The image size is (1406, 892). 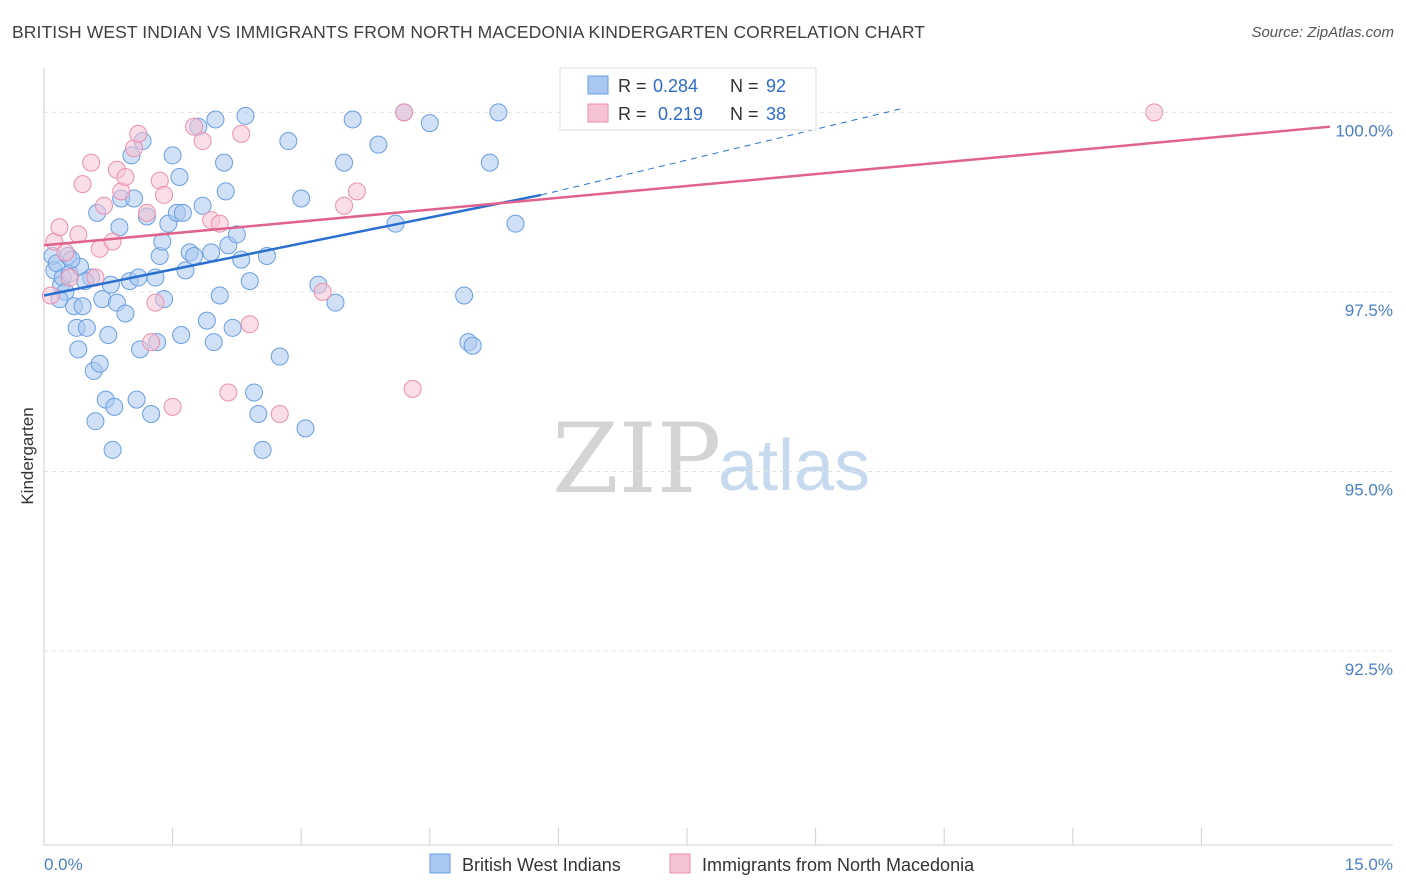 I want to click on y-tick-label-2: 95.0%, so click(x=1369, y=489).